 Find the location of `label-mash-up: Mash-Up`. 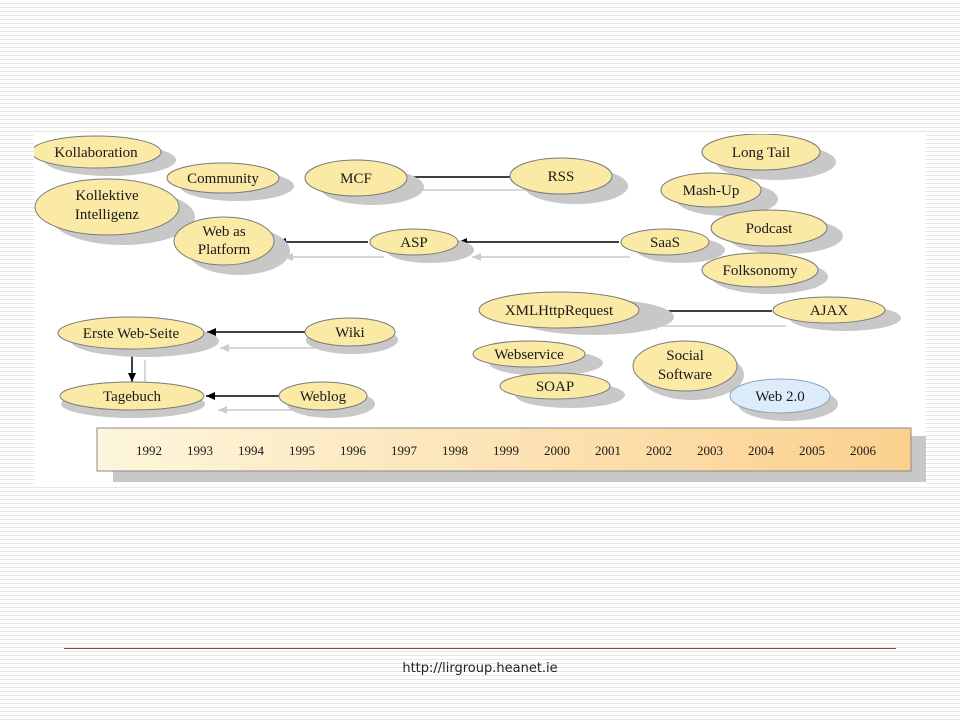

label-mash-up: Mash-Up is located at coordinates (711, 191).